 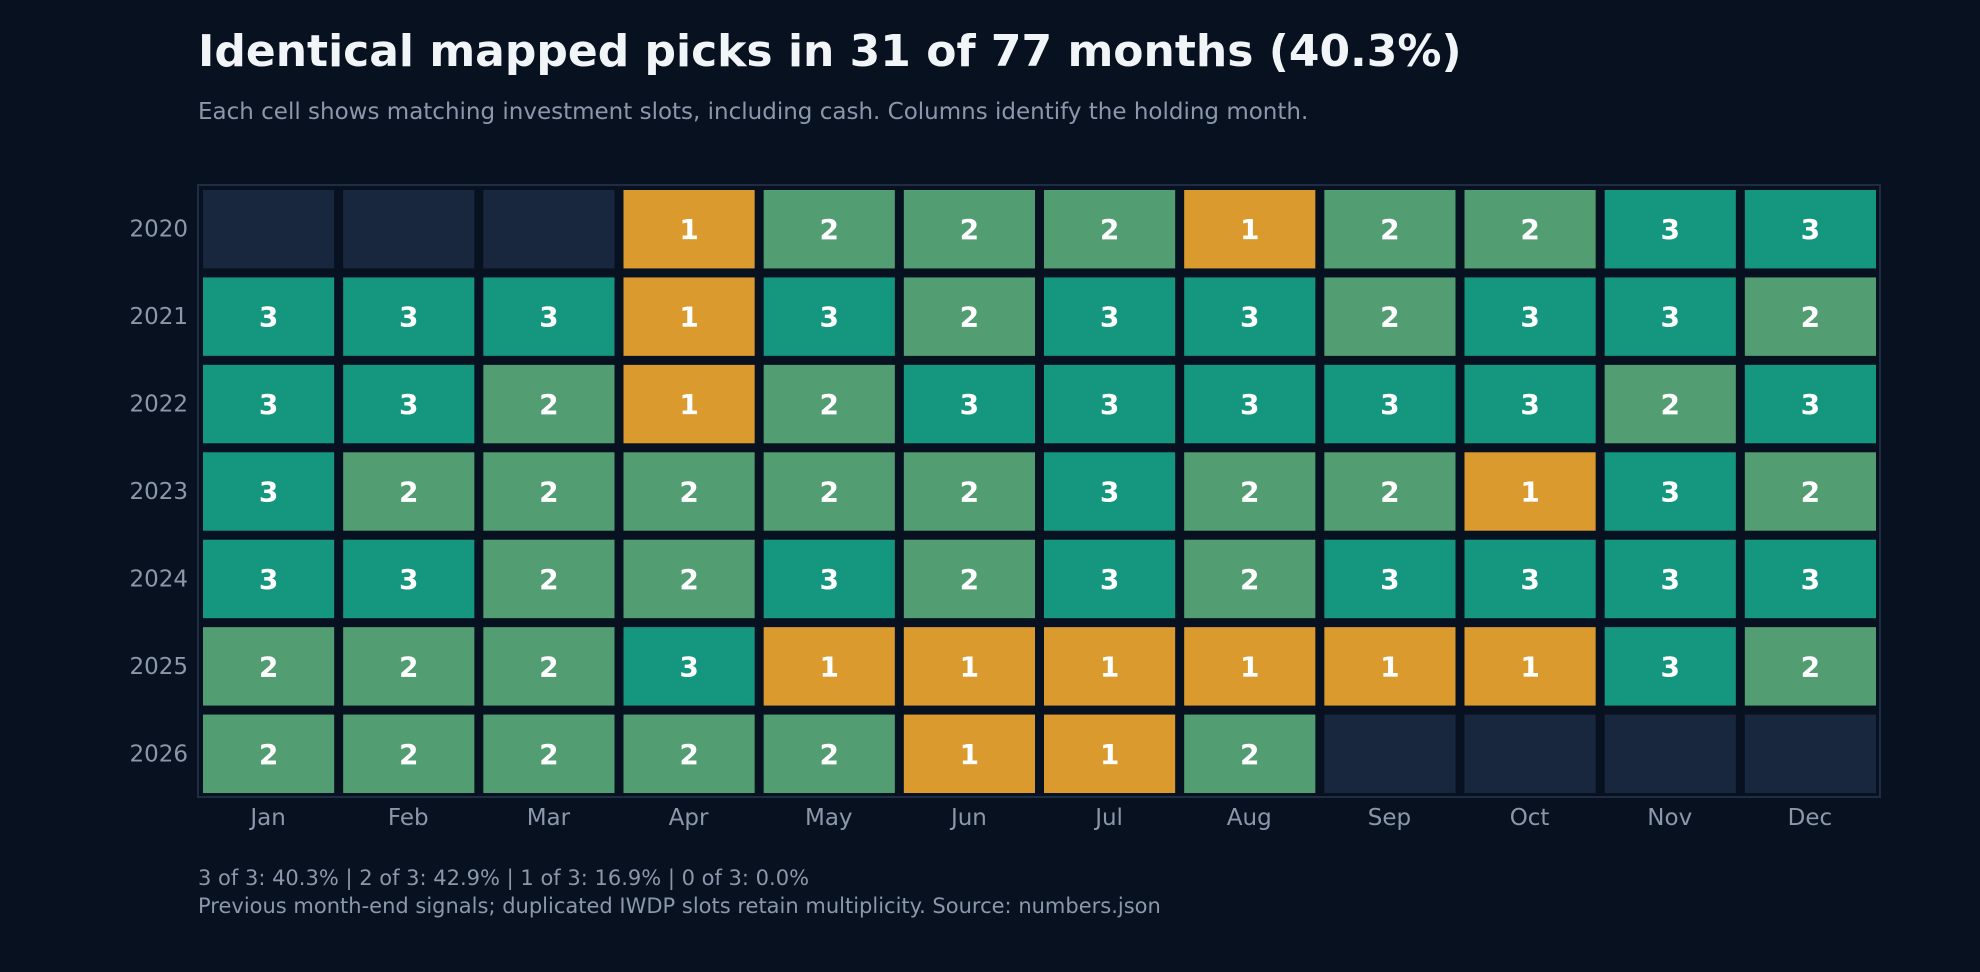 I want to click on x-tick-label: Sep, so click(x=1389, y=818).